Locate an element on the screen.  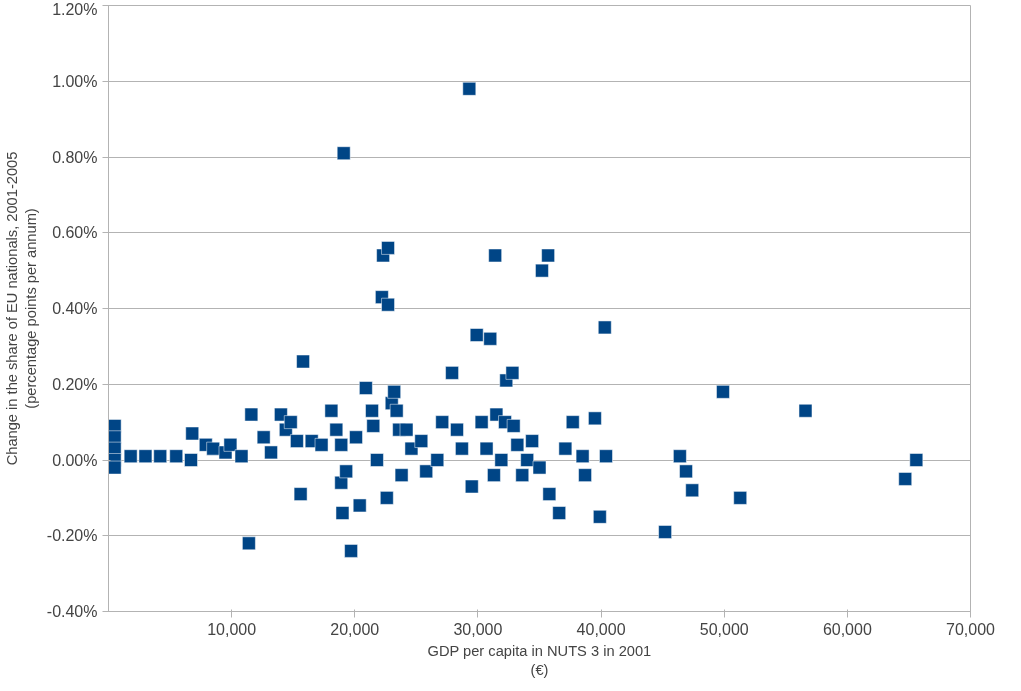
y-tick-label: -0.20% is located at coordinates (72, 536).